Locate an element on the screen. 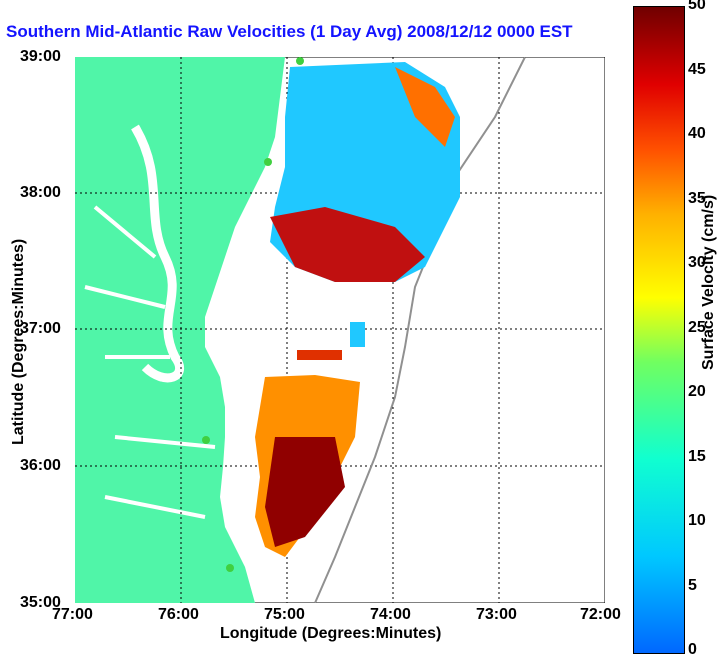 The width and height of the screenshot is (724, 659). y-axis-label: Latitude (Degrees:Minutes) is located at coordinates (18, 341).